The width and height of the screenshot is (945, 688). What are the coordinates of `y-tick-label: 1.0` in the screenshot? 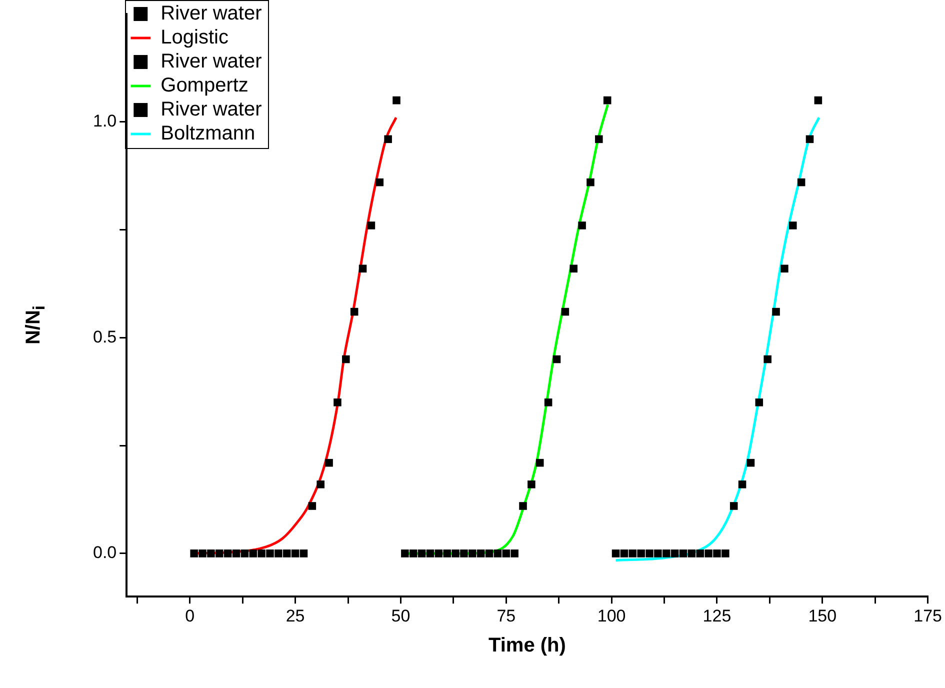 It's located at (104, 121).